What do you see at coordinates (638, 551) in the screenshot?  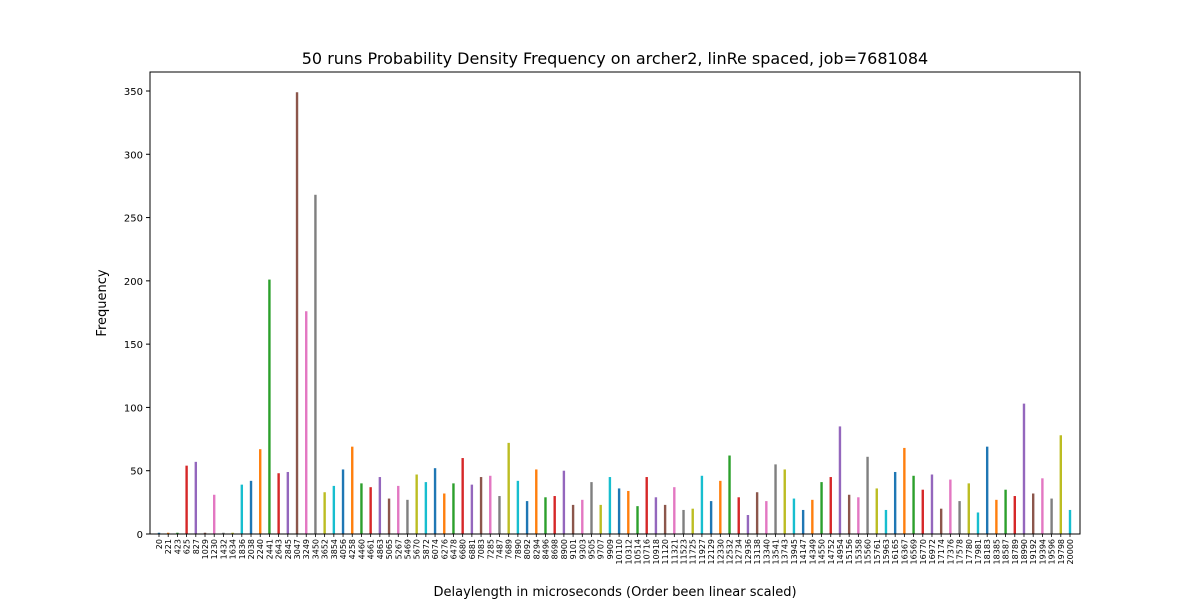 I see `x-tick-label-10514: 10514` at bounding box center [638, 551].